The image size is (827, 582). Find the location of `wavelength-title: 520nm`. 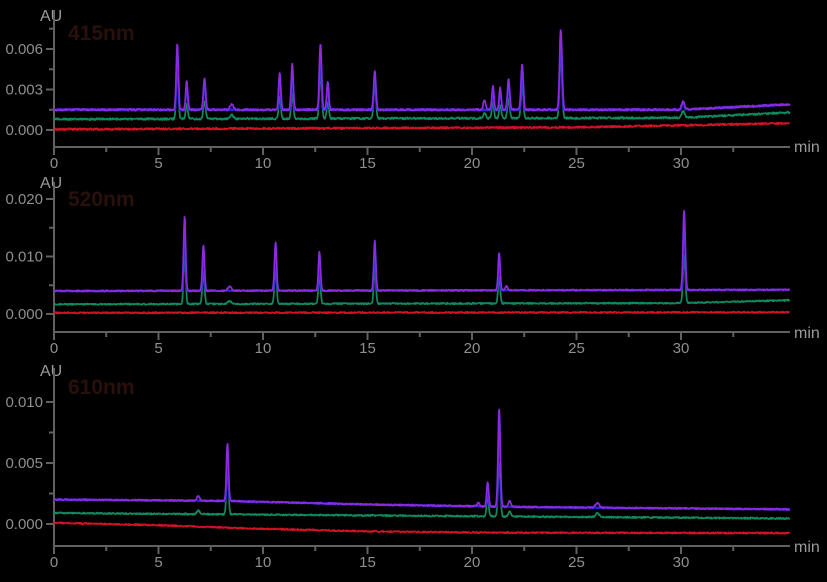

wavelength-title: 520nm is located at coordinates (101, 199).